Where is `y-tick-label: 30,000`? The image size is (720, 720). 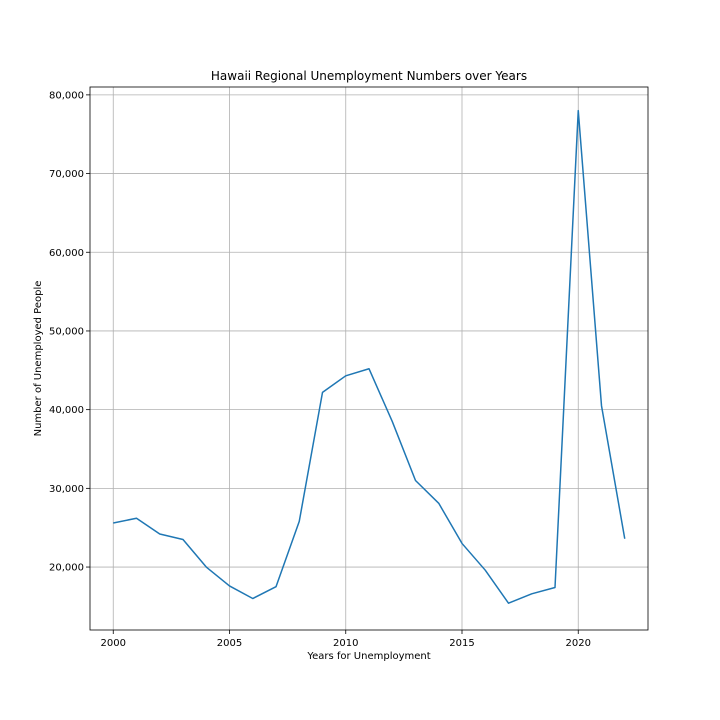
y-tick-label: 30,000 is located at coordinates (66, 489).